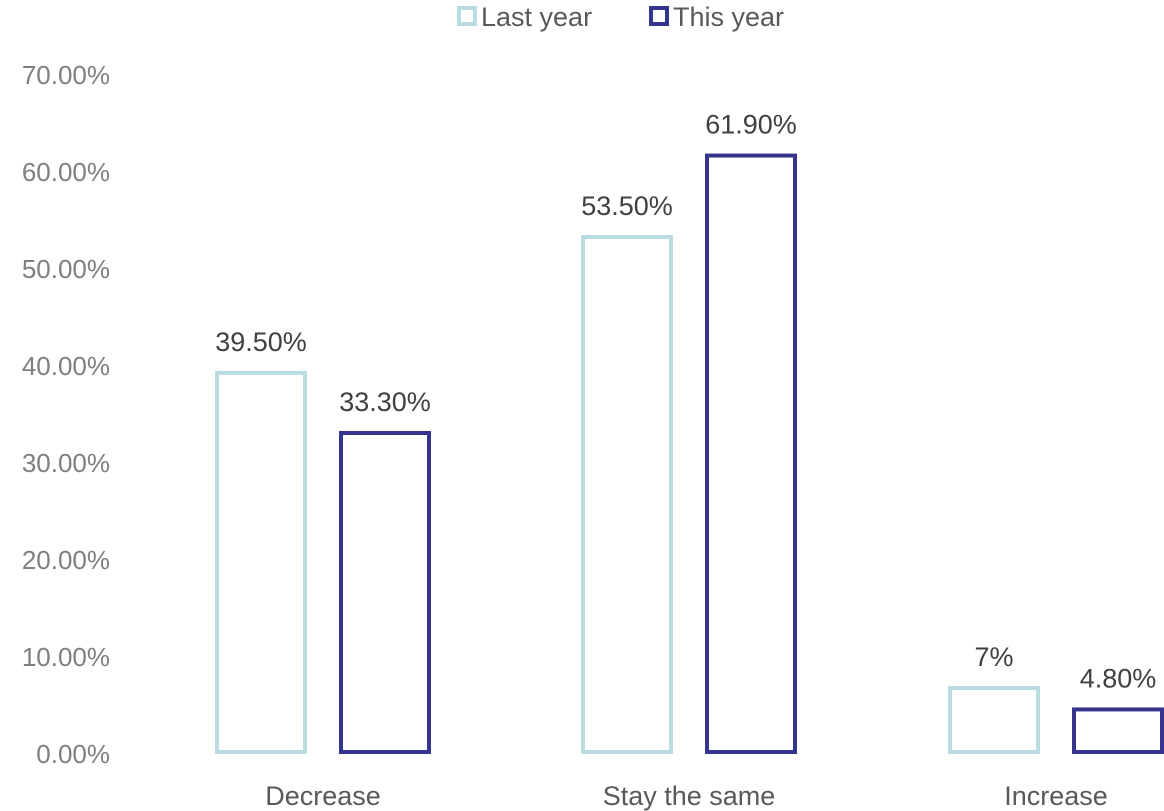 This screenshot has width=1164, height=811. I want to click on y-tick-label: 20.00%, so click(66, 560).